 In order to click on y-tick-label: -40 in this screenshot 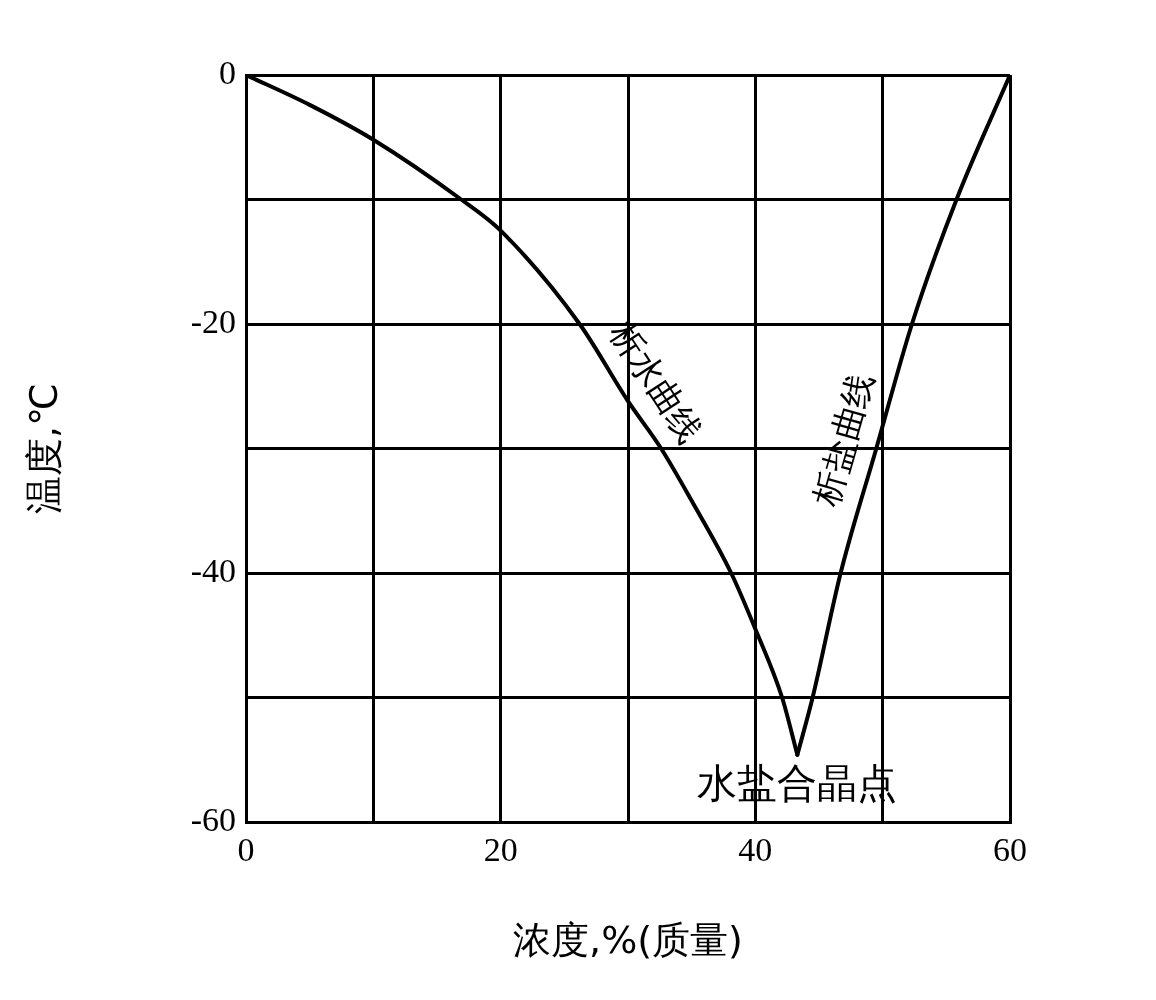, I will do `click(213, 570)`.